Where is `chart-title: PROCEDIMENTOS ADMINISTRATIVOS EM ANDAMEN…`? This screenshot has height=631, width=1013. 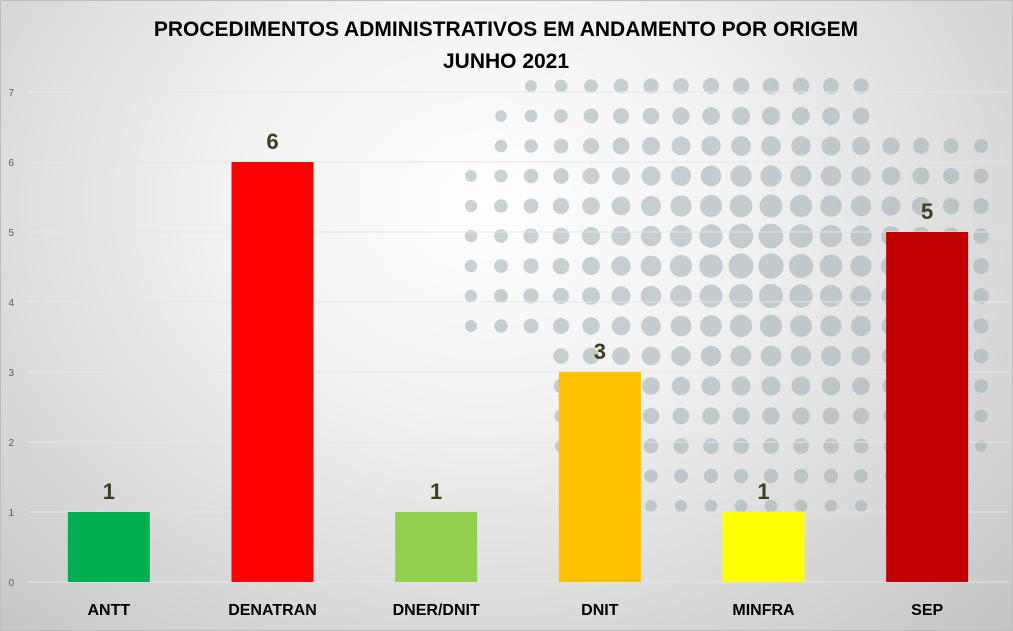 chart-title: PROCEDIMENTOS ADMINISTRATIVOS EM ANDAMEN… is located at coordinates (506, 29).